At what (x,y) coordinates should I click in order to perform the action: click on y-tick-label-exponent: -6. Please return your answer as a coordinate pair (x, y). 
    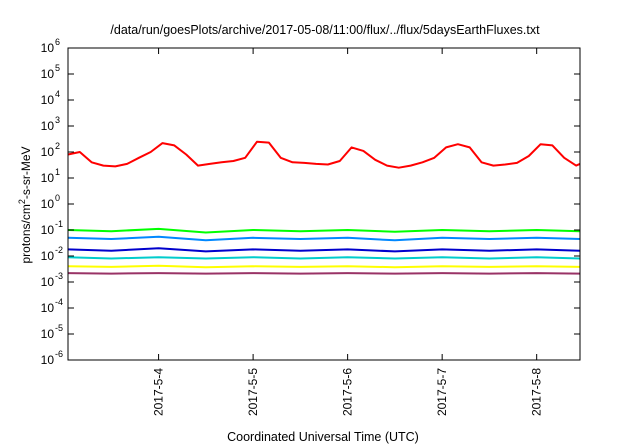
    Looking at the image, I should click on (59, 354).